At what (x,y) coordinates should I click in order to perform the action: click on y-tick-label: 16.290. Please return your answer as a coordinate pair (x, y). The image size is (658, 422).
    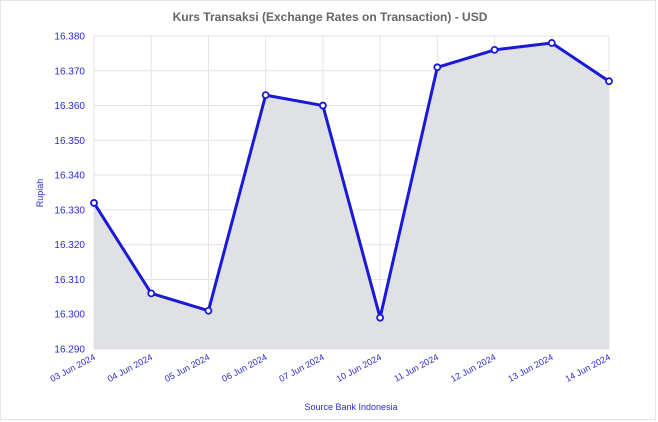
    Looking at the image, I should click on (69, 350).